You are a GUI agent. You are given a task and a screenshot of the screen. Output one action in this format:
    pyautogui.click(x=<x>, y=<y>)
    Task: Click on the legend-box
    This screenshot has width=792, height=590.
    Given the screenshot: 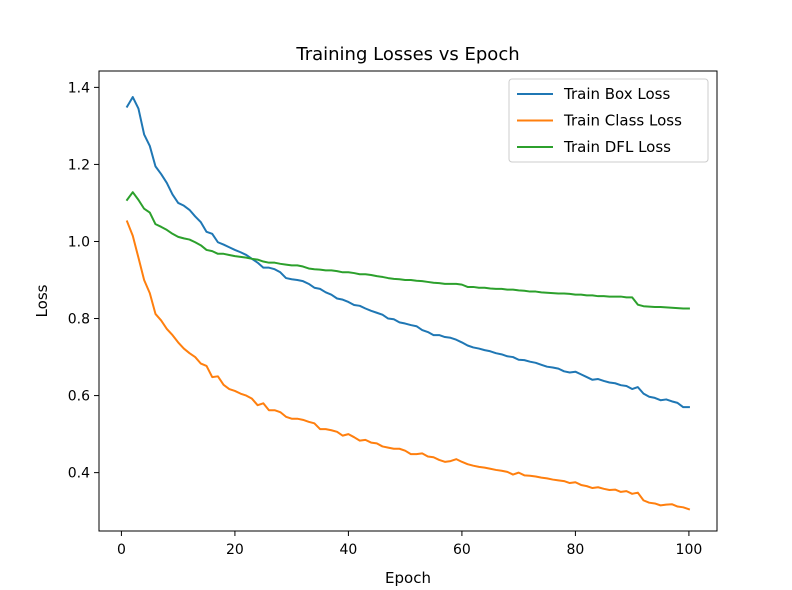 What is the action you would take?
    pyautogui.click(x=608, y=120)
    